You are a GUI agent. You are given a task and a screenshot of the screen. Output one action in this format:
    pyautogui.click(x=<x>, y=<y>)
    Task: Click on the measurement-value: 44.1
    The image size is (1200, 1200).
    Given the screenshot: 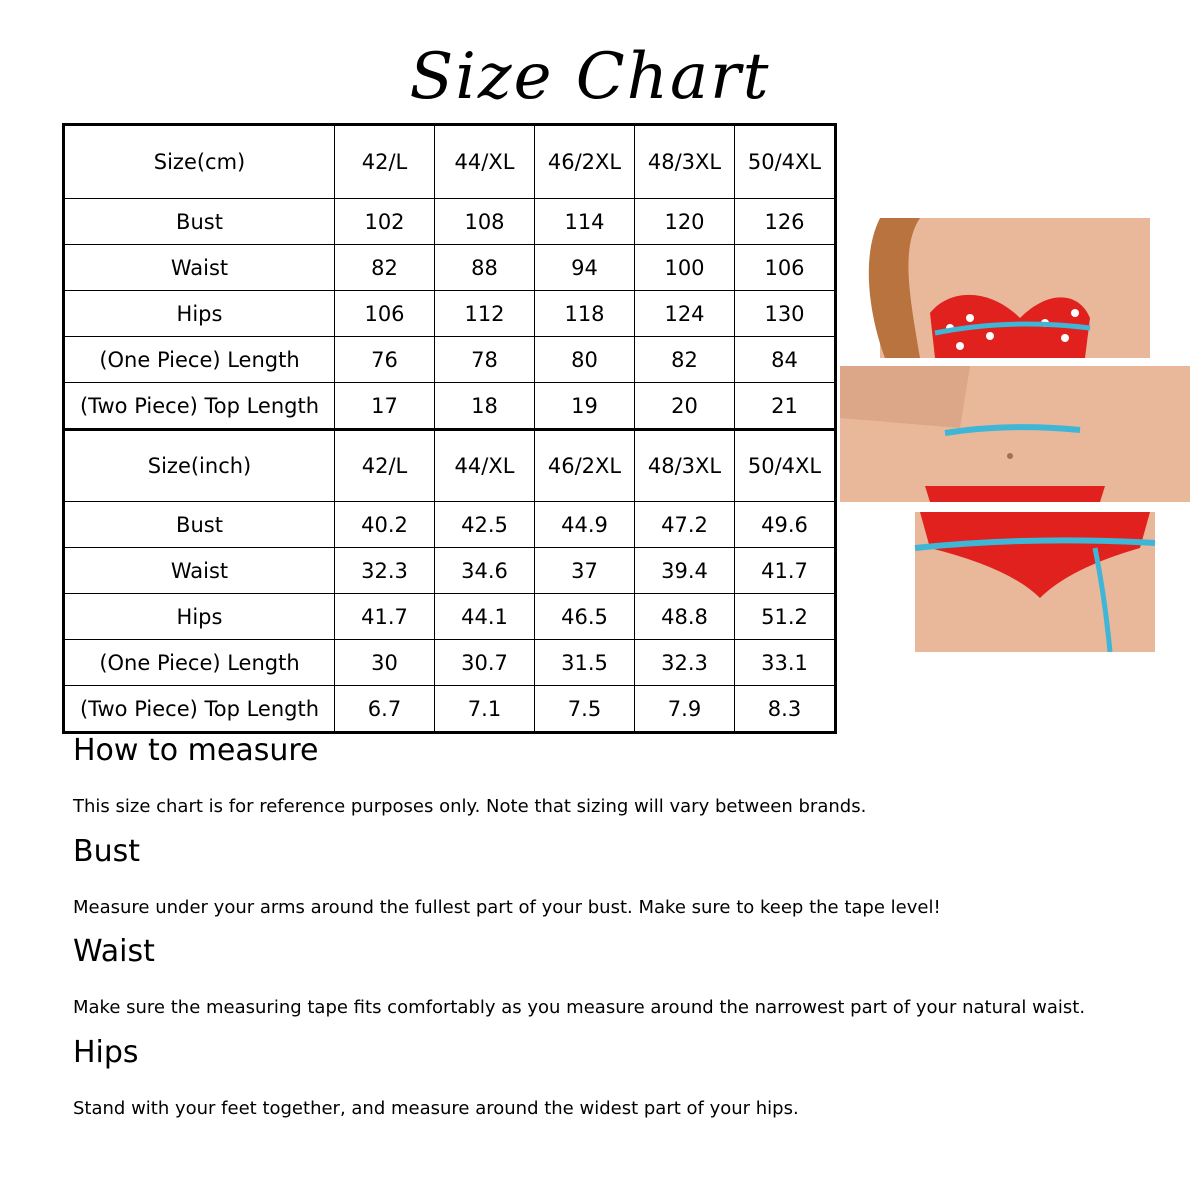 What is the action you would take?
    pyautogui.click(x=484, y=616)
    